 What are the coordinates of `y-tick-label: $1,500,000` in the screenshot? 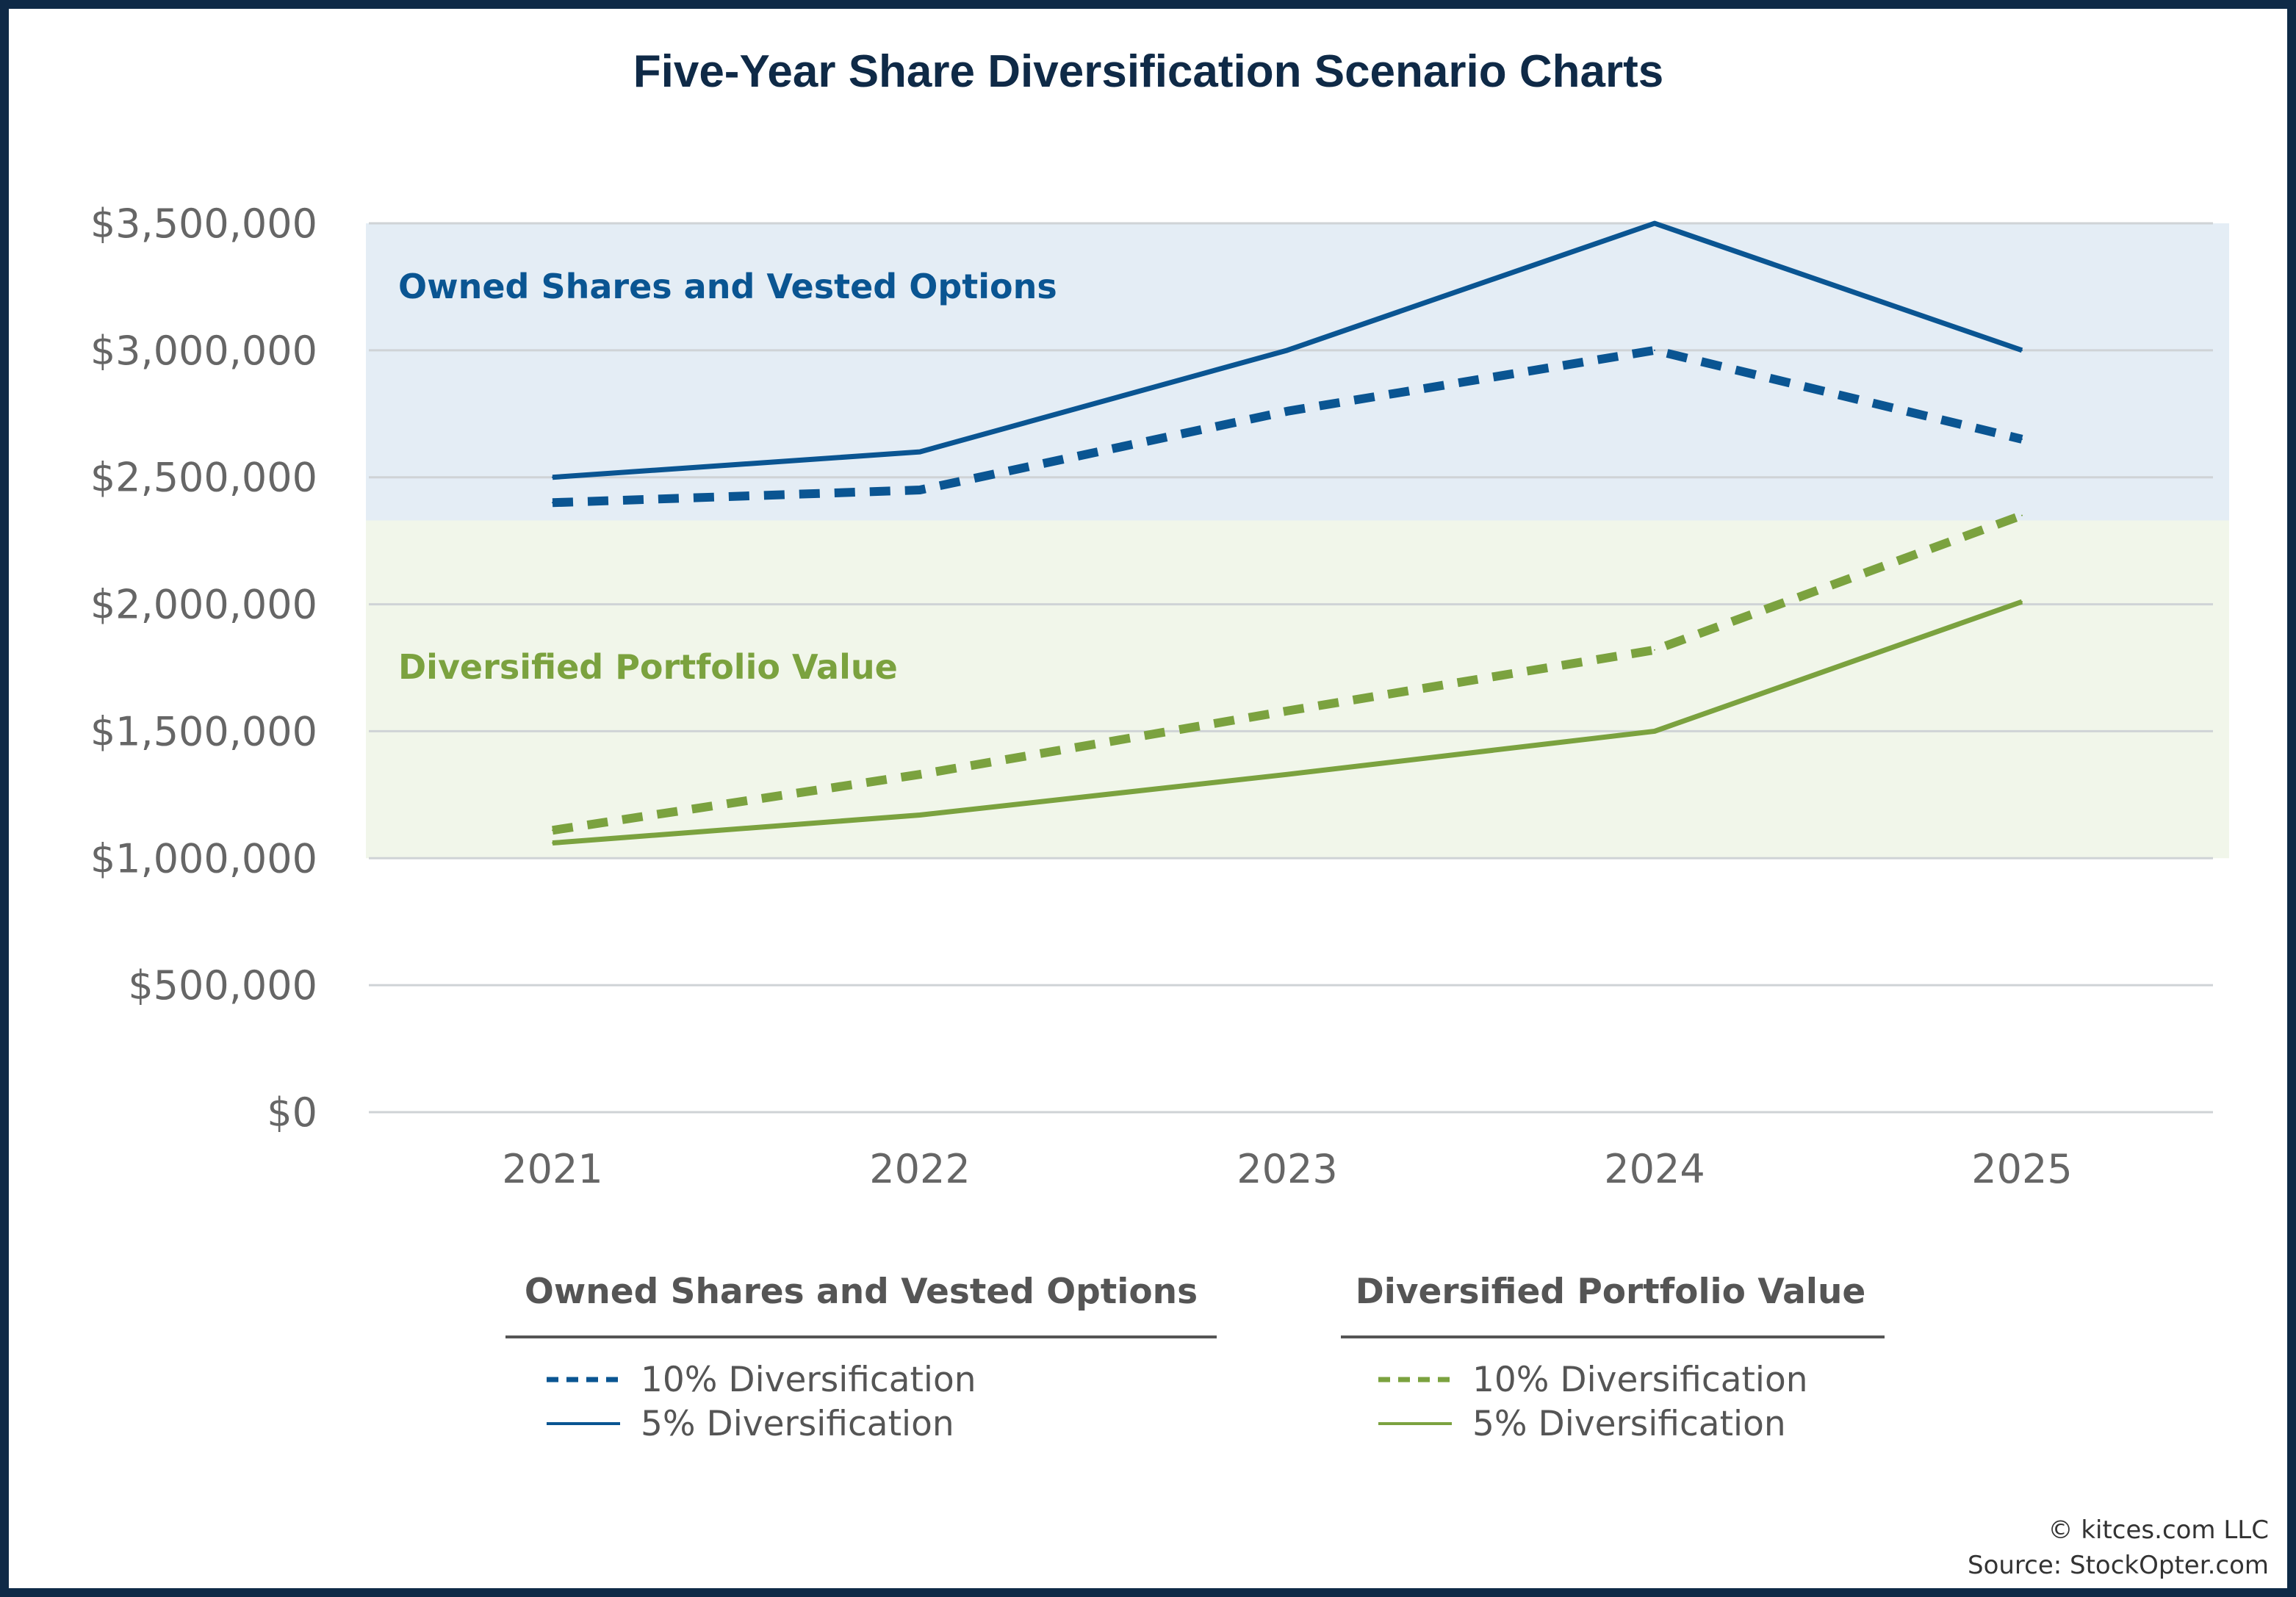 It's located at (203, 731).